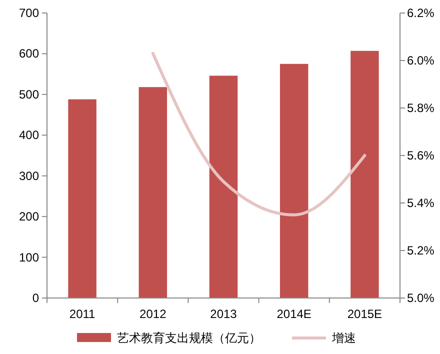 The height and width of the screenshot is (354, 440). What do you see at coordinates (421, 13) in the screenshot?
I see `y2-tick-label: 6.2%` at bounding box center [421, 13].